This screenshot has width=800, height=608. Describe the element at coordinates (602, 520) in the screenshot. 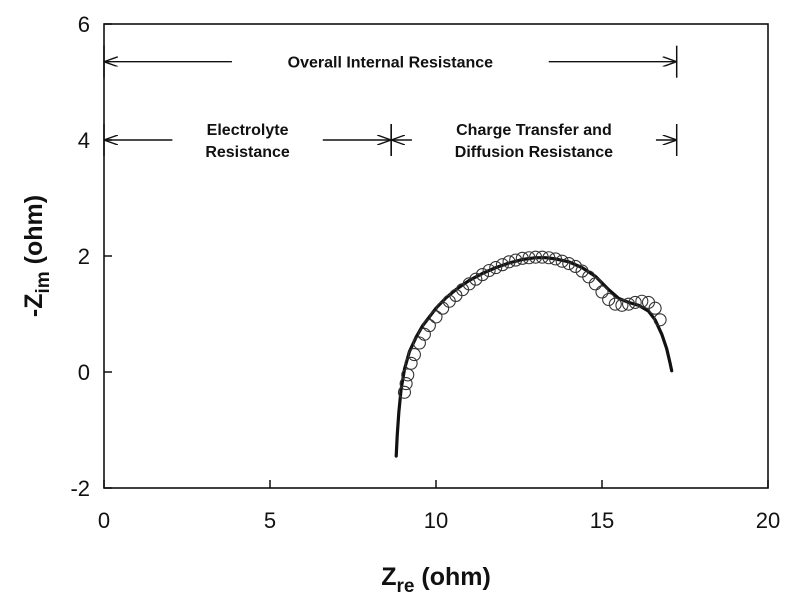

I see `x-tick-label: 15` at that location.